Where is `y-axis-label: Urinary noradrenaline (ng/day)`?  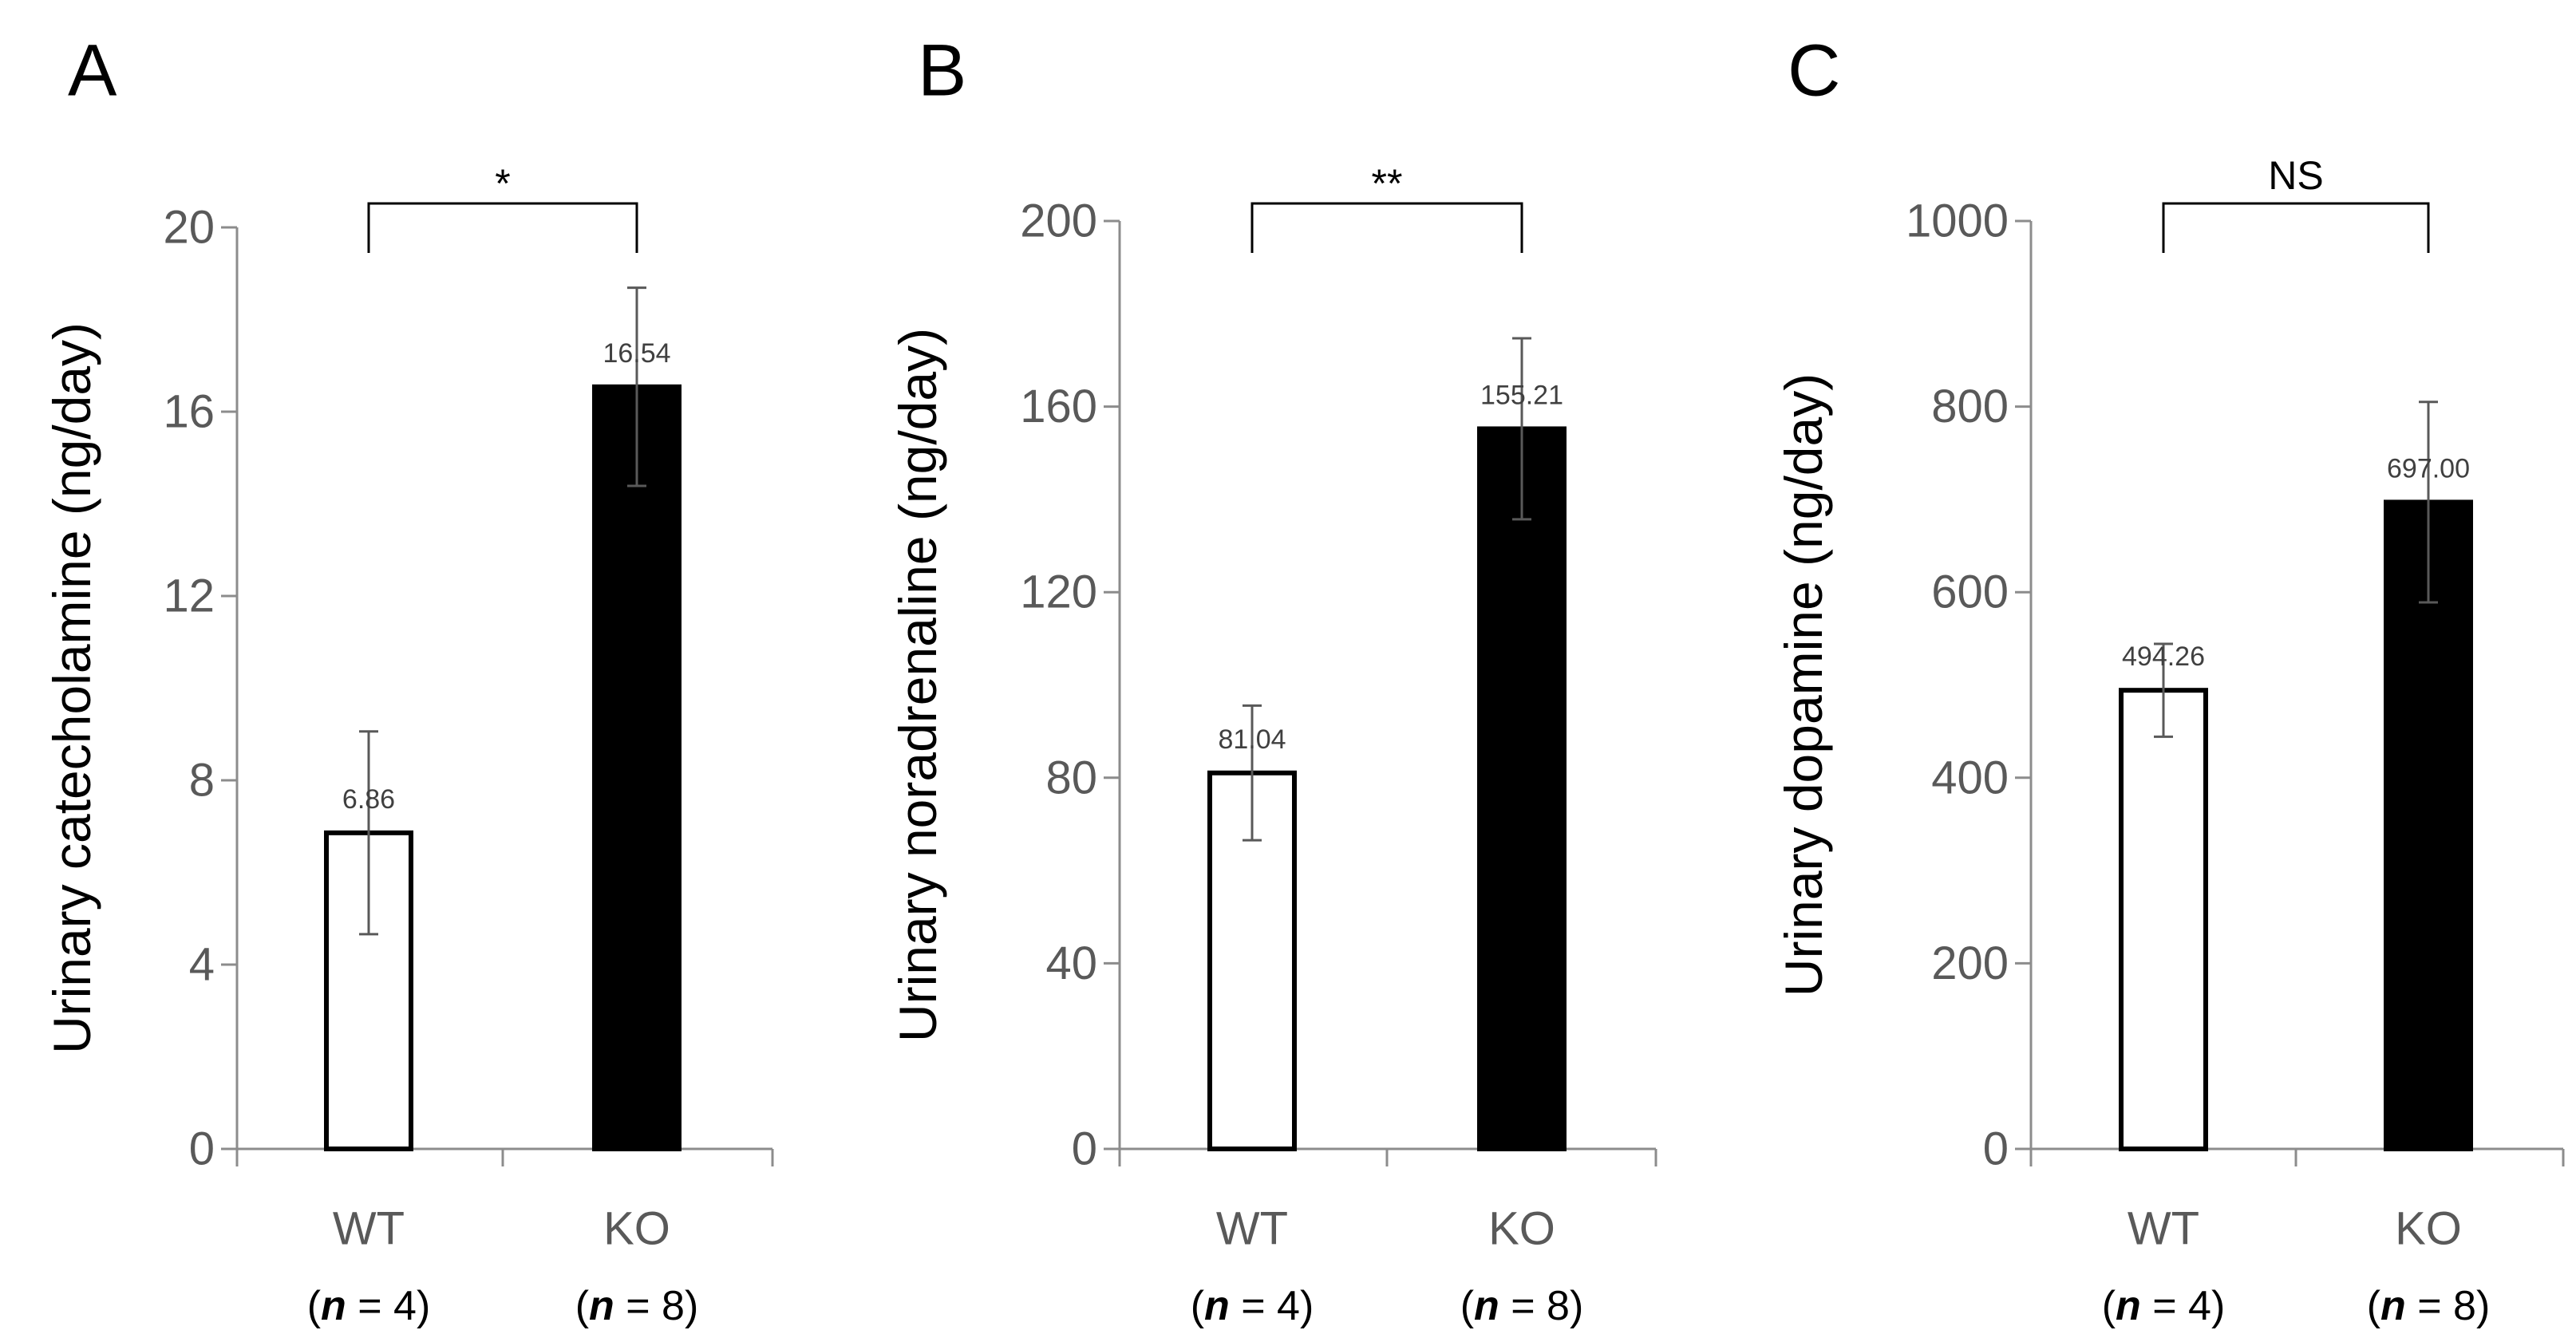 y-axis-label: Urinary noradrenaline (ng/day) is located at coordinates (917, 685).